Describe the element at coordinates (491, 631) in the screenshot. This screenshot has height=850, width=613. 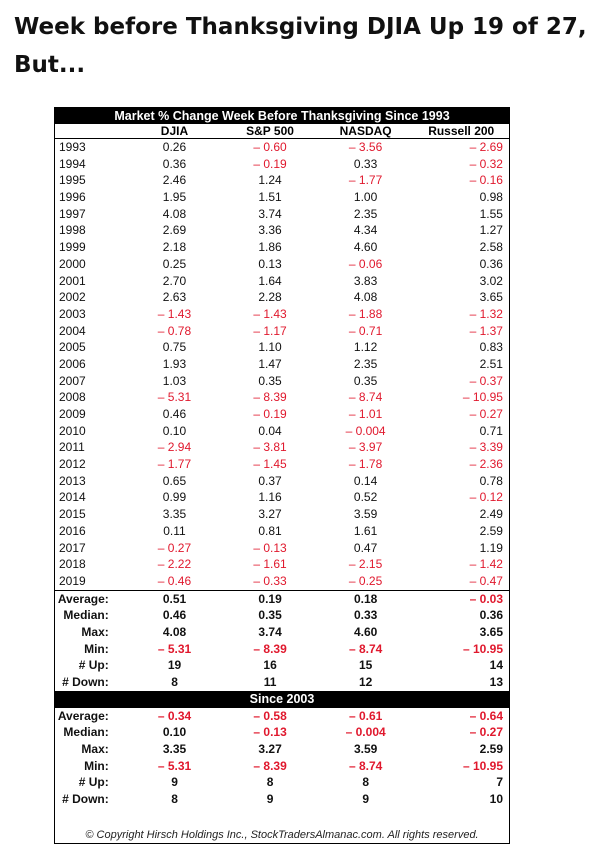
I see `value-cell: 3.65` at that location.